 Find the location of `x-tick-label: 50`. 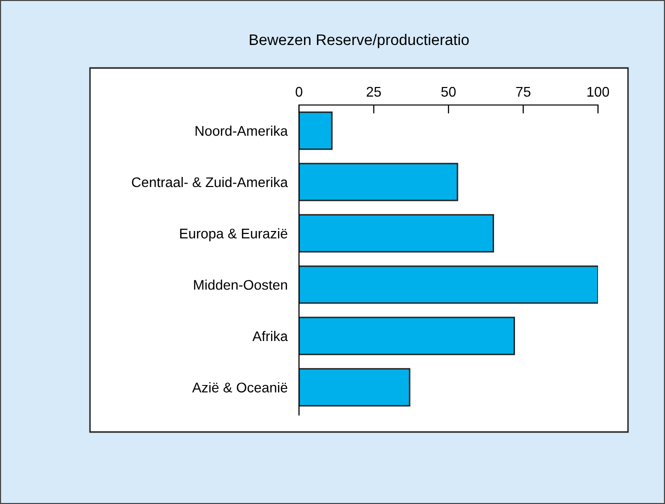

x-tick-label: 50 is located at coordinates (448, 91).